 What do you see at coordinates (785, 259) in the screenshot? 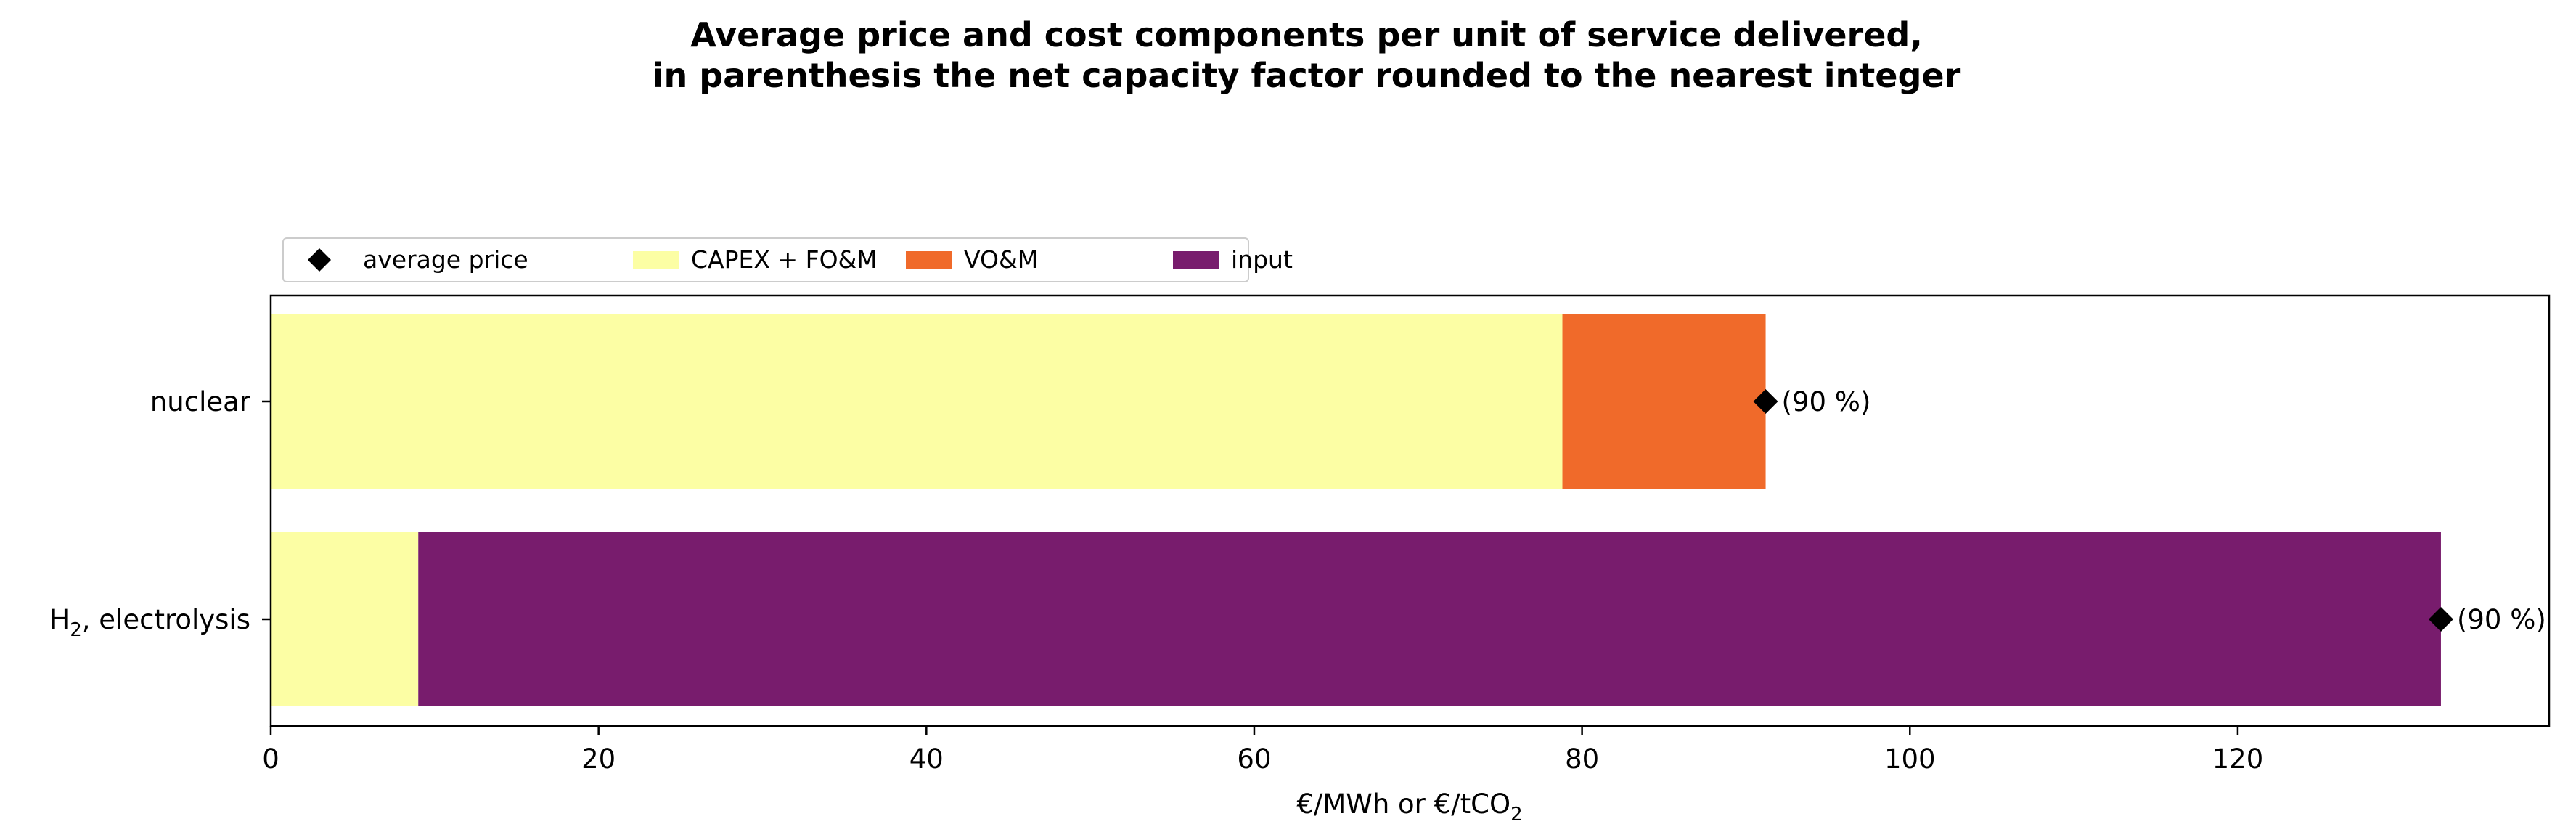
I see `legend-label-0: CAPEX + FO&M` at bounding box center [785, 259].